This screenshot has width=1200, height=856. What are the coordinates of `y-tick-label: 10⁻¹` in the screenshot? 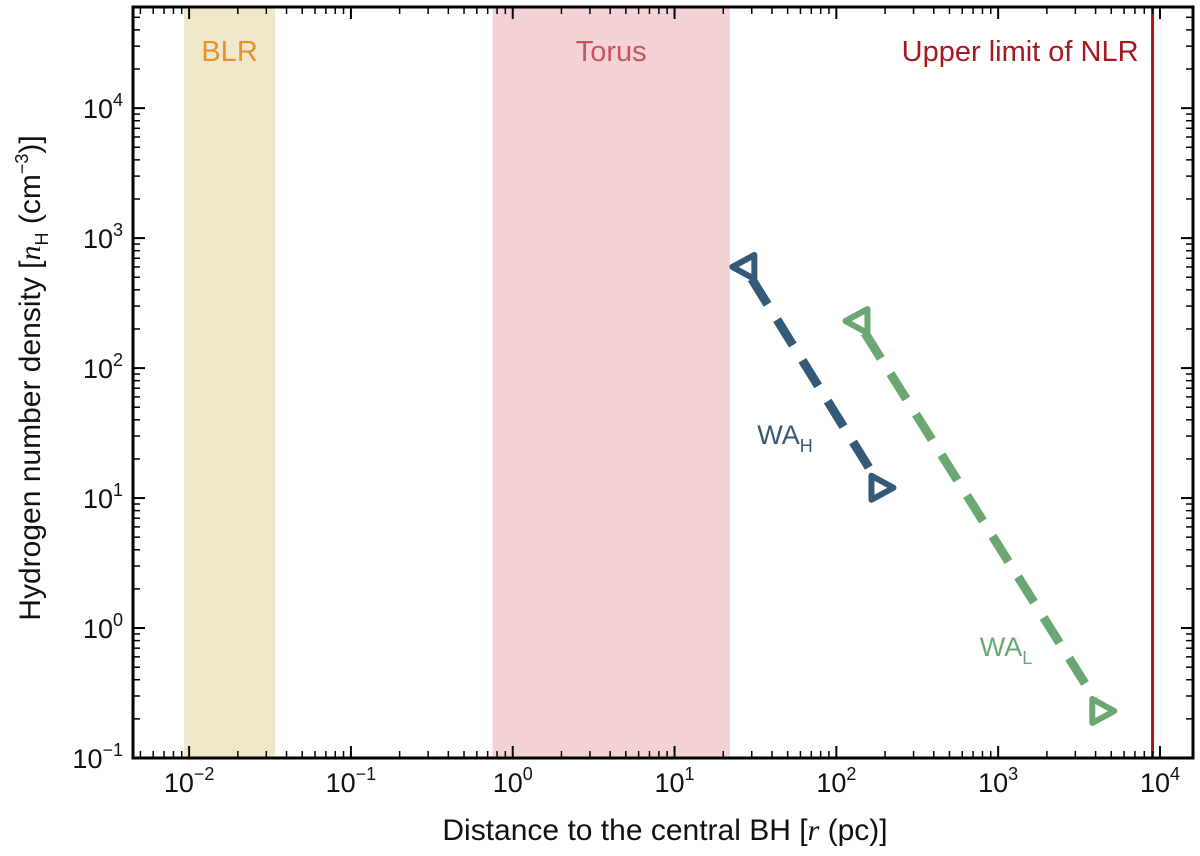 It's located at (97, 757).